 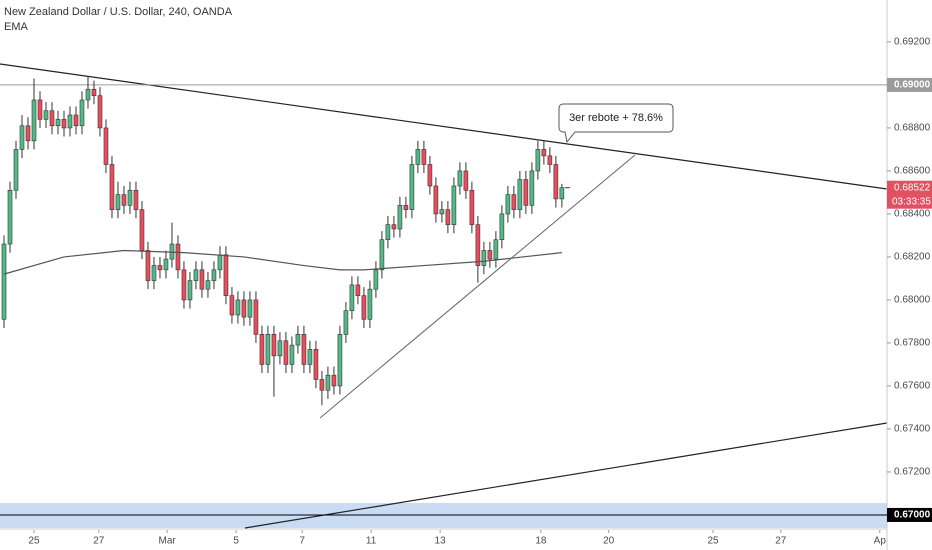 What do you see at coordinates (282, 262) in the screenshot?
I see `ema-line` at bounding box center [282, 262].